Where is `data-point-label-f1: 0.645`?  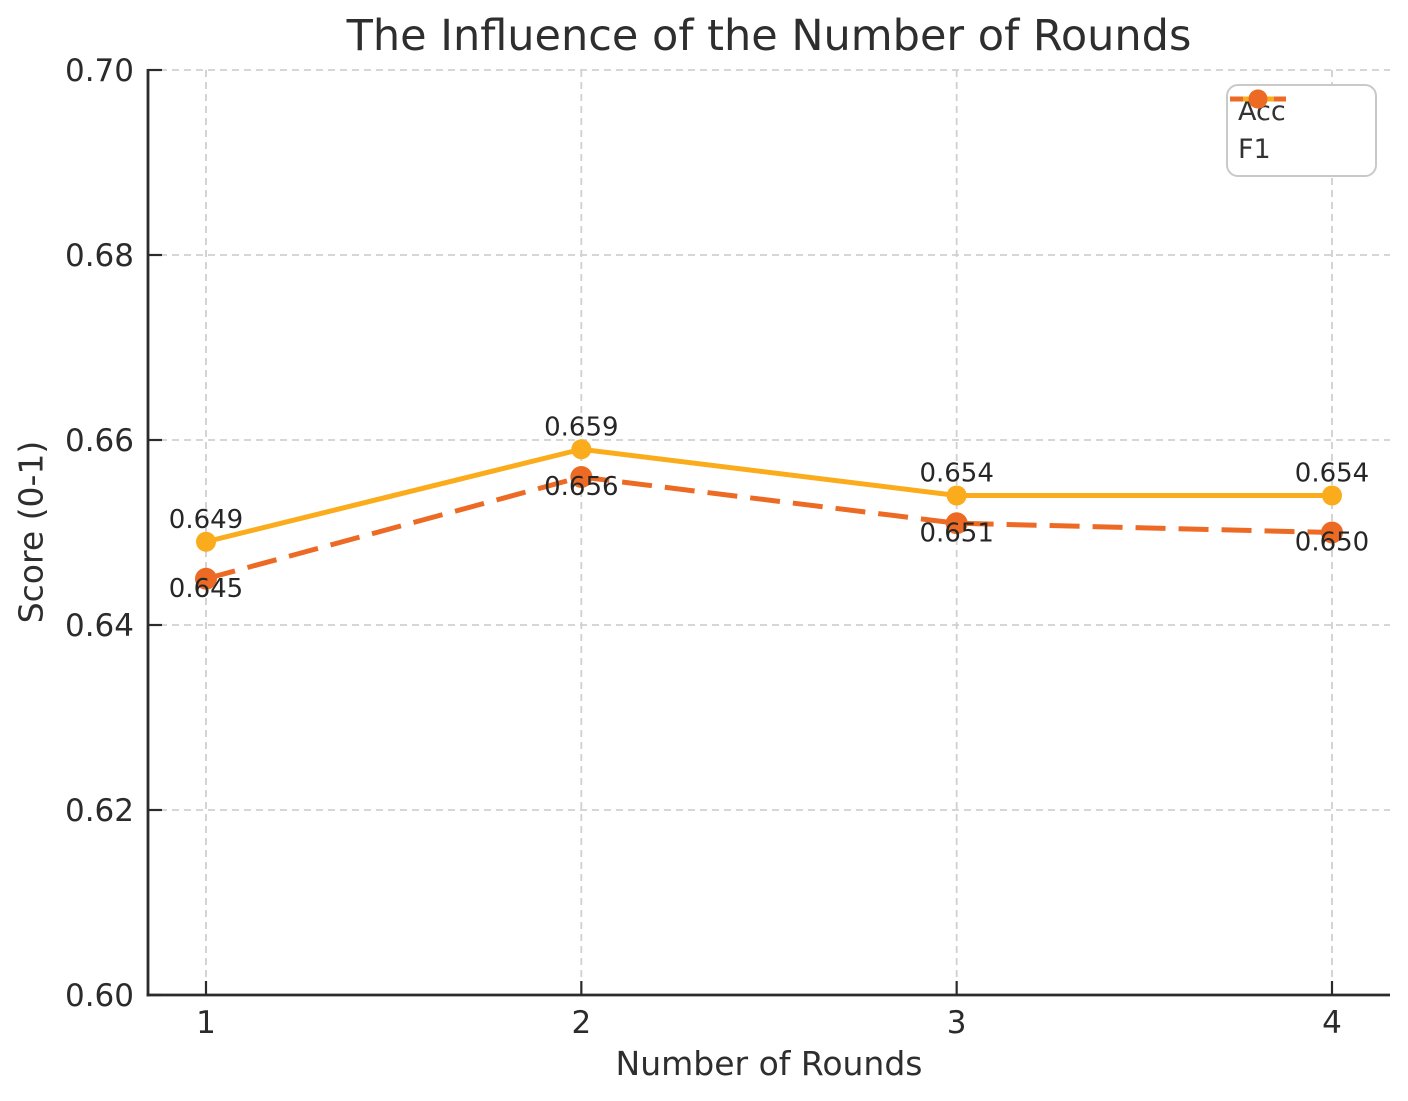 data-point-label-f1: 0.645 is located at coordinates (206, 589).